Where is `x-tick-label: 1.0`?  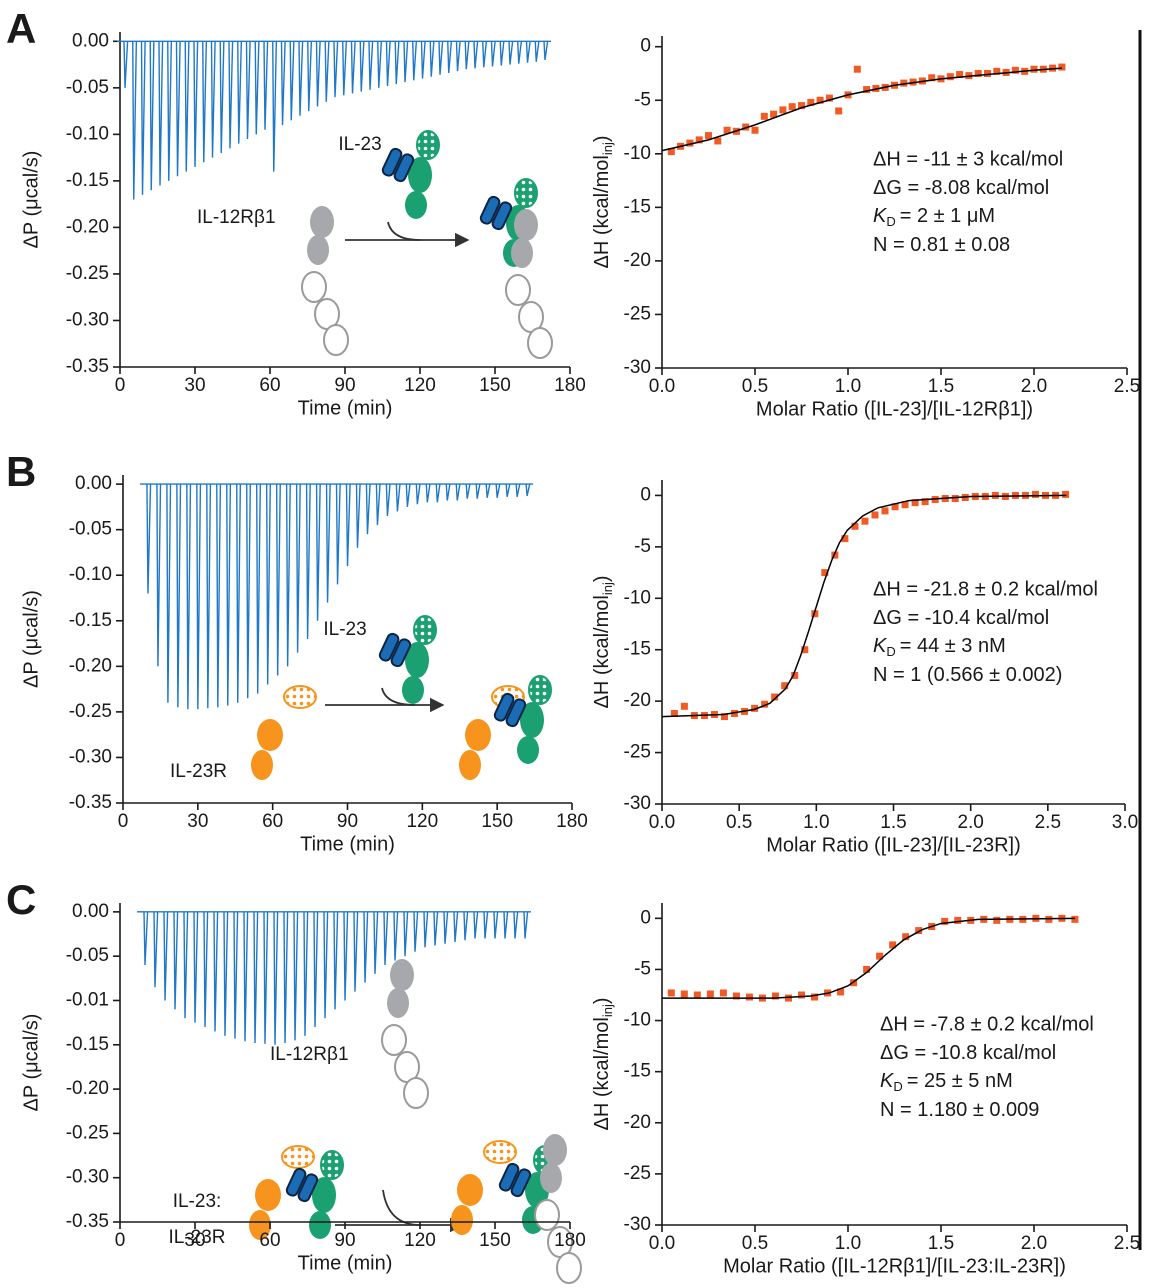
x-tick-label: 1.0 is located at coordinates (848, 1243).